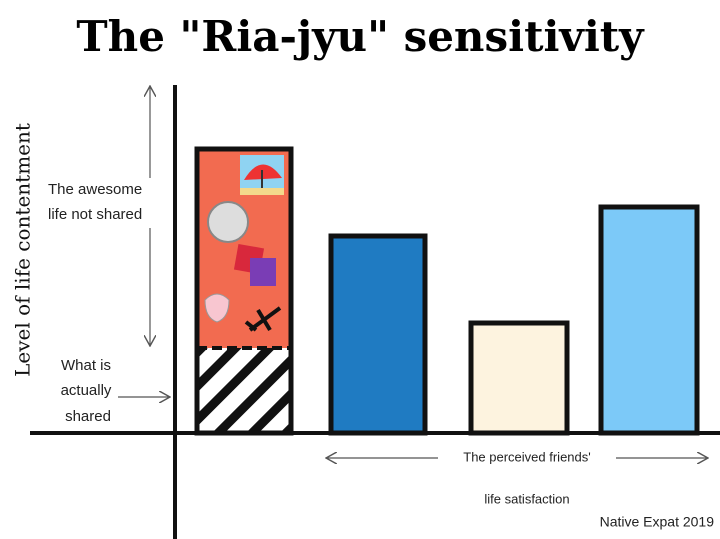  I want to click on title: The "Ria-jyu" sensitivity, so click(360, 36).